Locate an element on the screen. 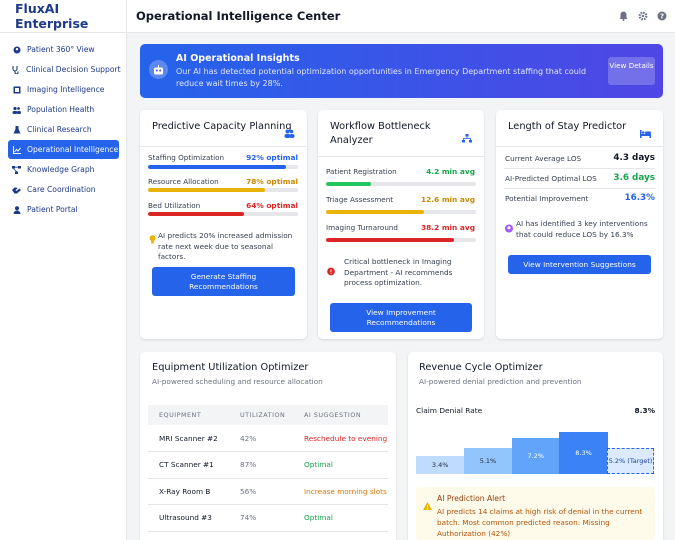 The width and height of the screenshot is (675, 540). equipment-name: CT Scanner #1 is located at coordinates (194, 465).